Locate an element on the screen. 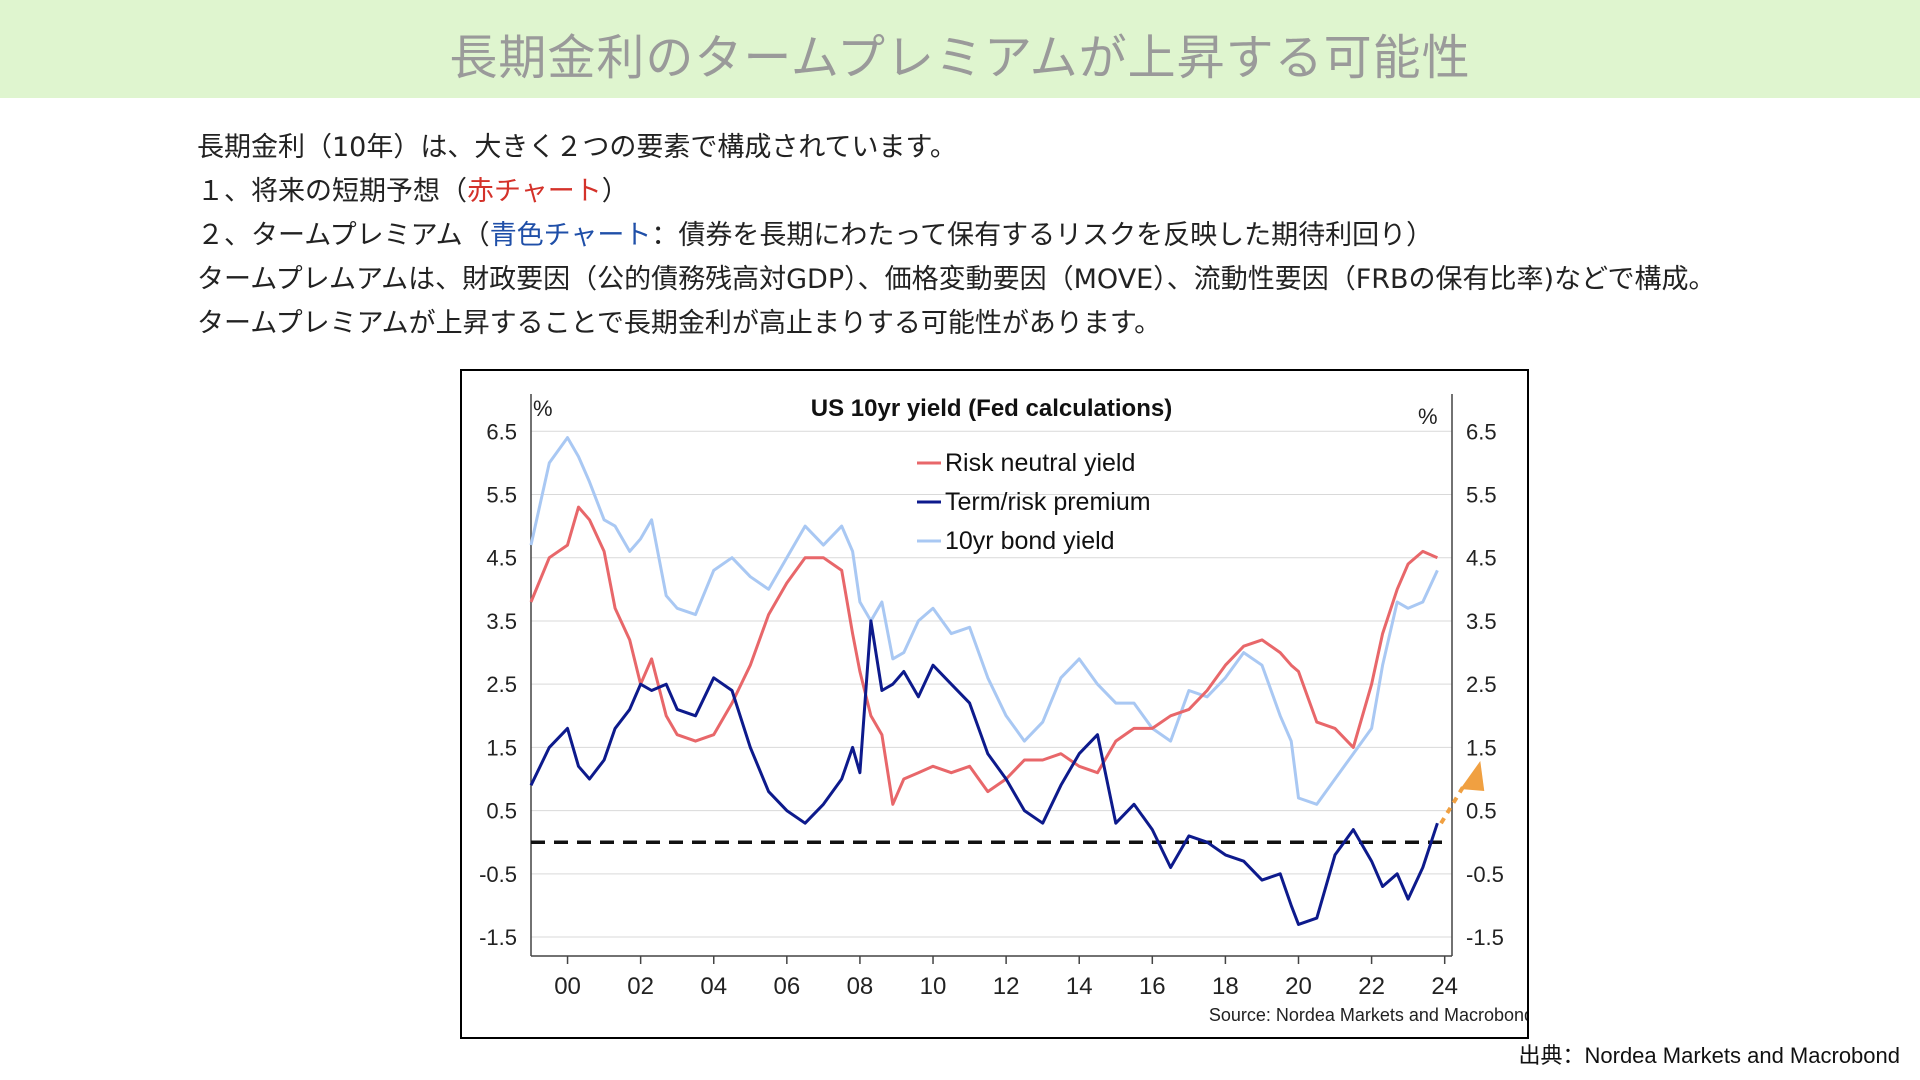  title-bar is located at coordinates (960, 49).